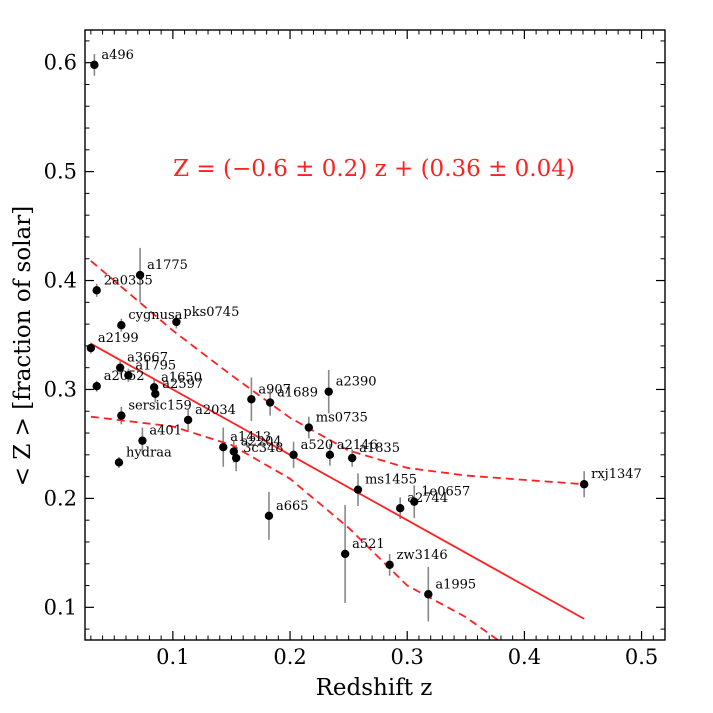 The height and width of the screenshot is (713, 713). I want to click on label-2a0335: 2a0335, so click(128, 280).